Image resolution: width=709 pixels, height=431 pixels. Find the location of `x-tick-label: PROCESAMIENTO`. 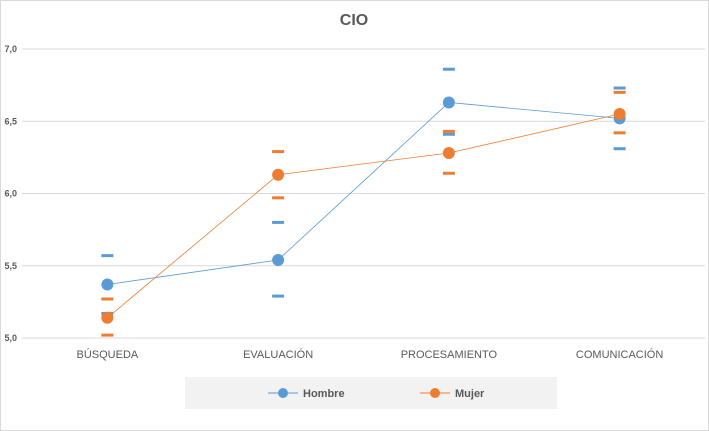

x-tick-label: PROCESAMIENTO is located at coordinates (449, 355).